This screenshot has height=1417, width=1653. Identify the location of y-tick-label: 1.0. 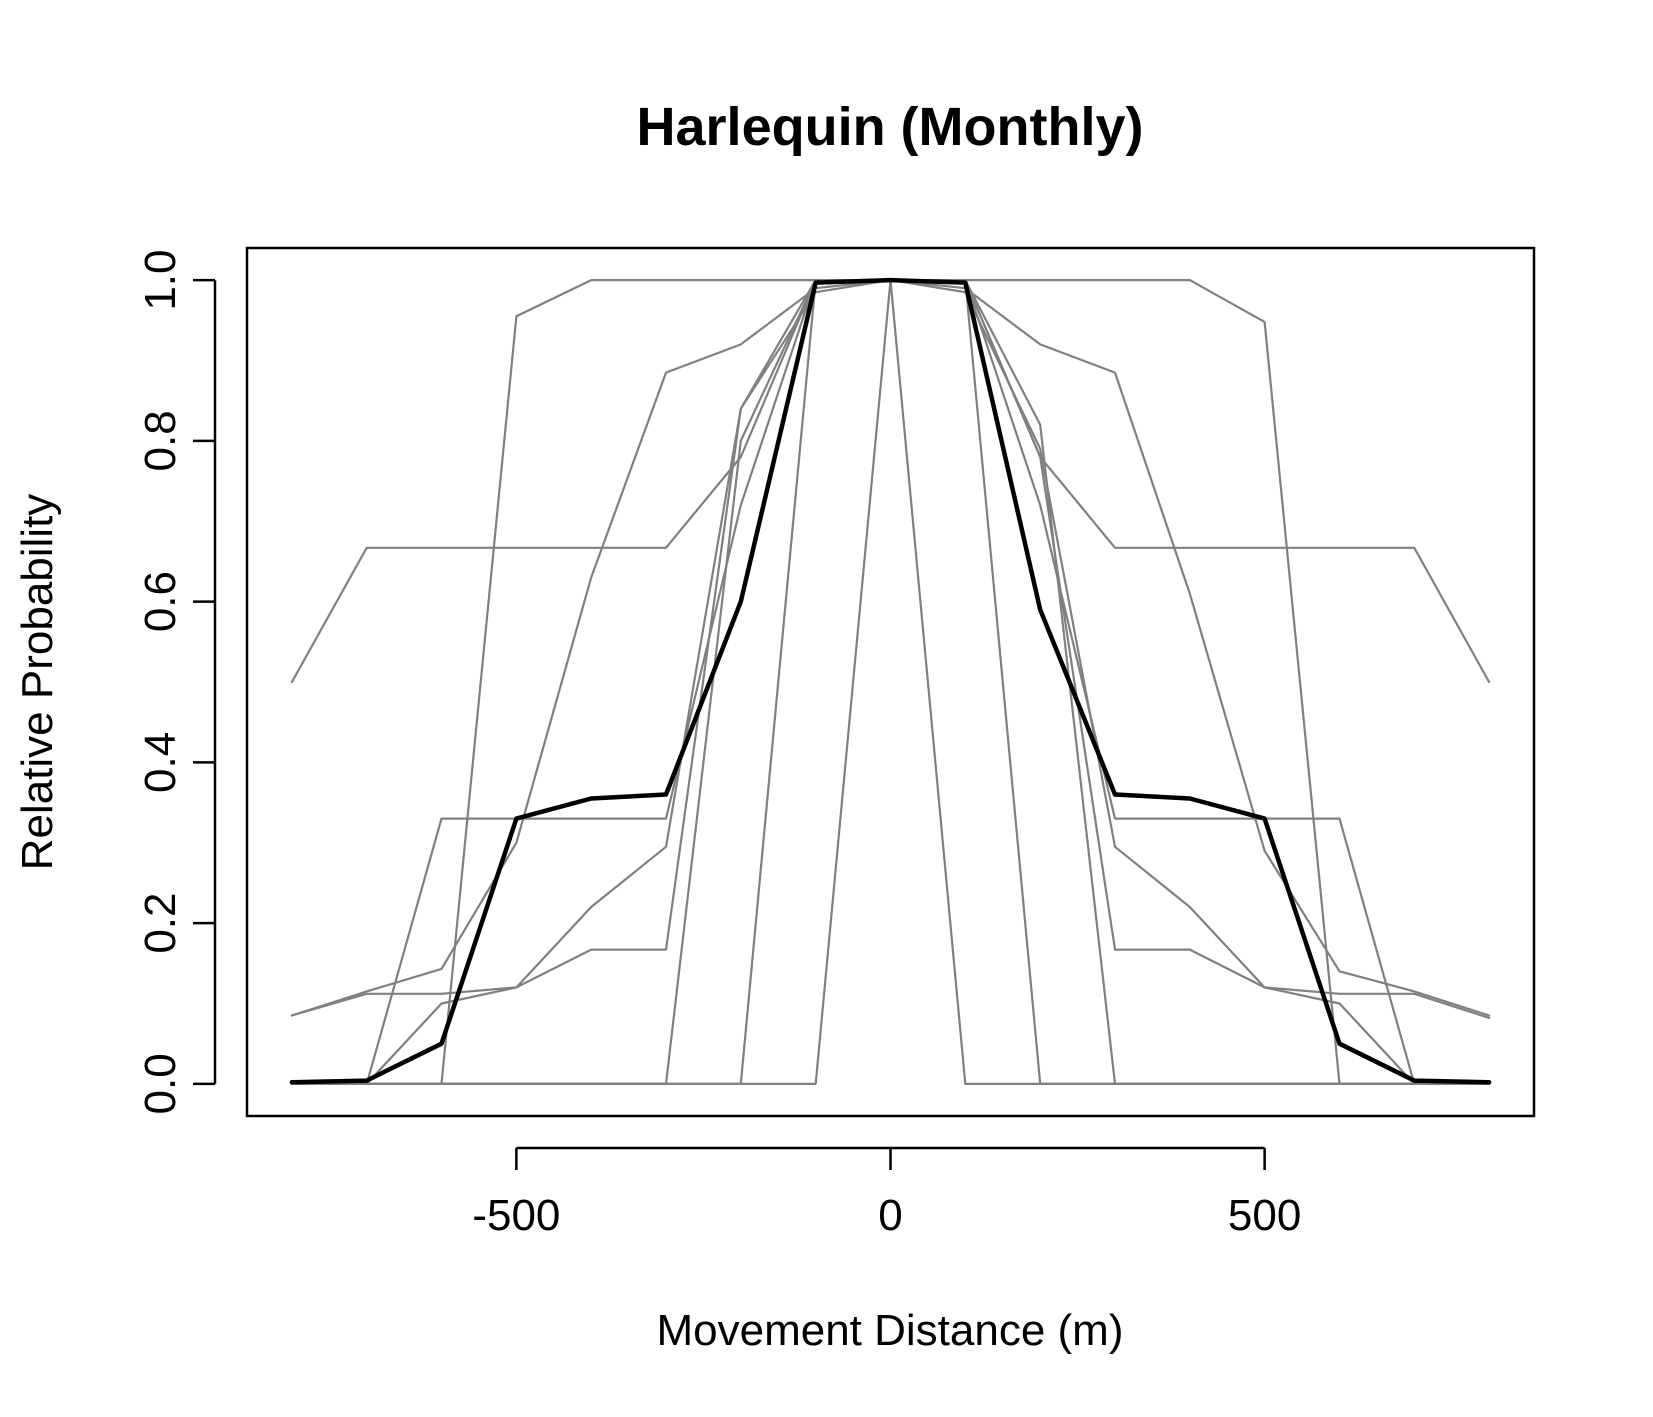
(160, 280).